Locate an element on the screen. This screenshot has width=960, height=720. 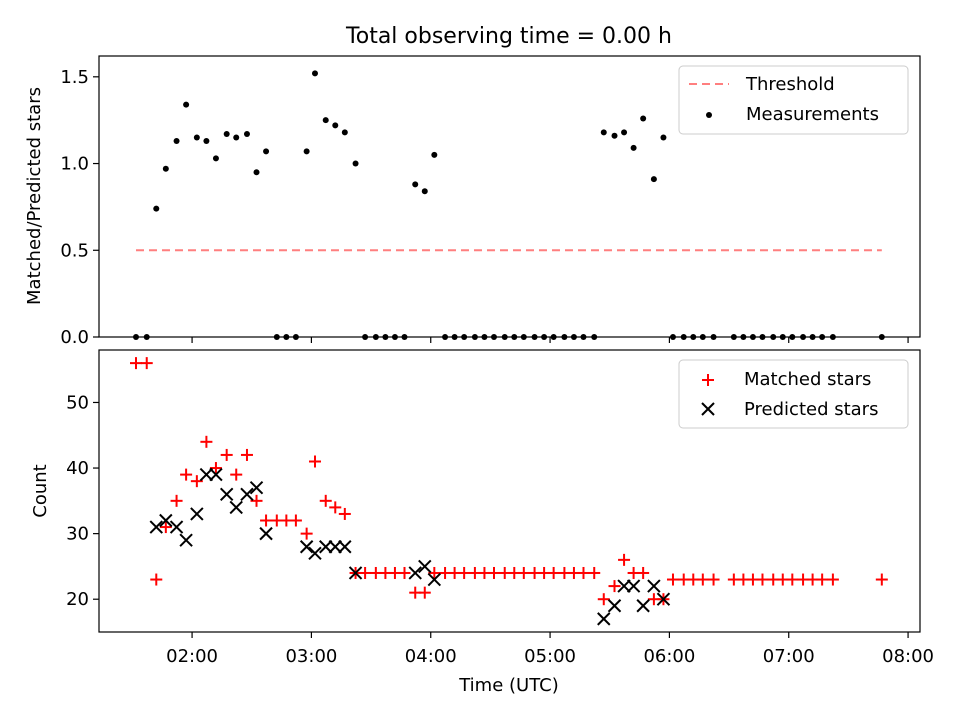
legend-matched-label: Matched stars is located at coordinates (807, 379).